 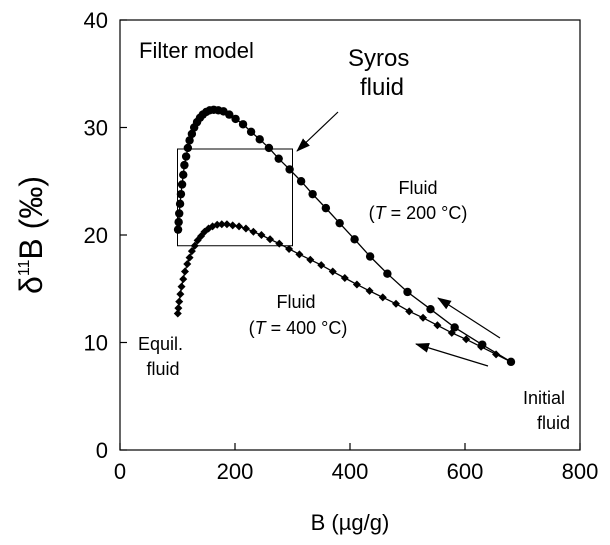 I want to click on syros-box, so click(x=235, y=197).